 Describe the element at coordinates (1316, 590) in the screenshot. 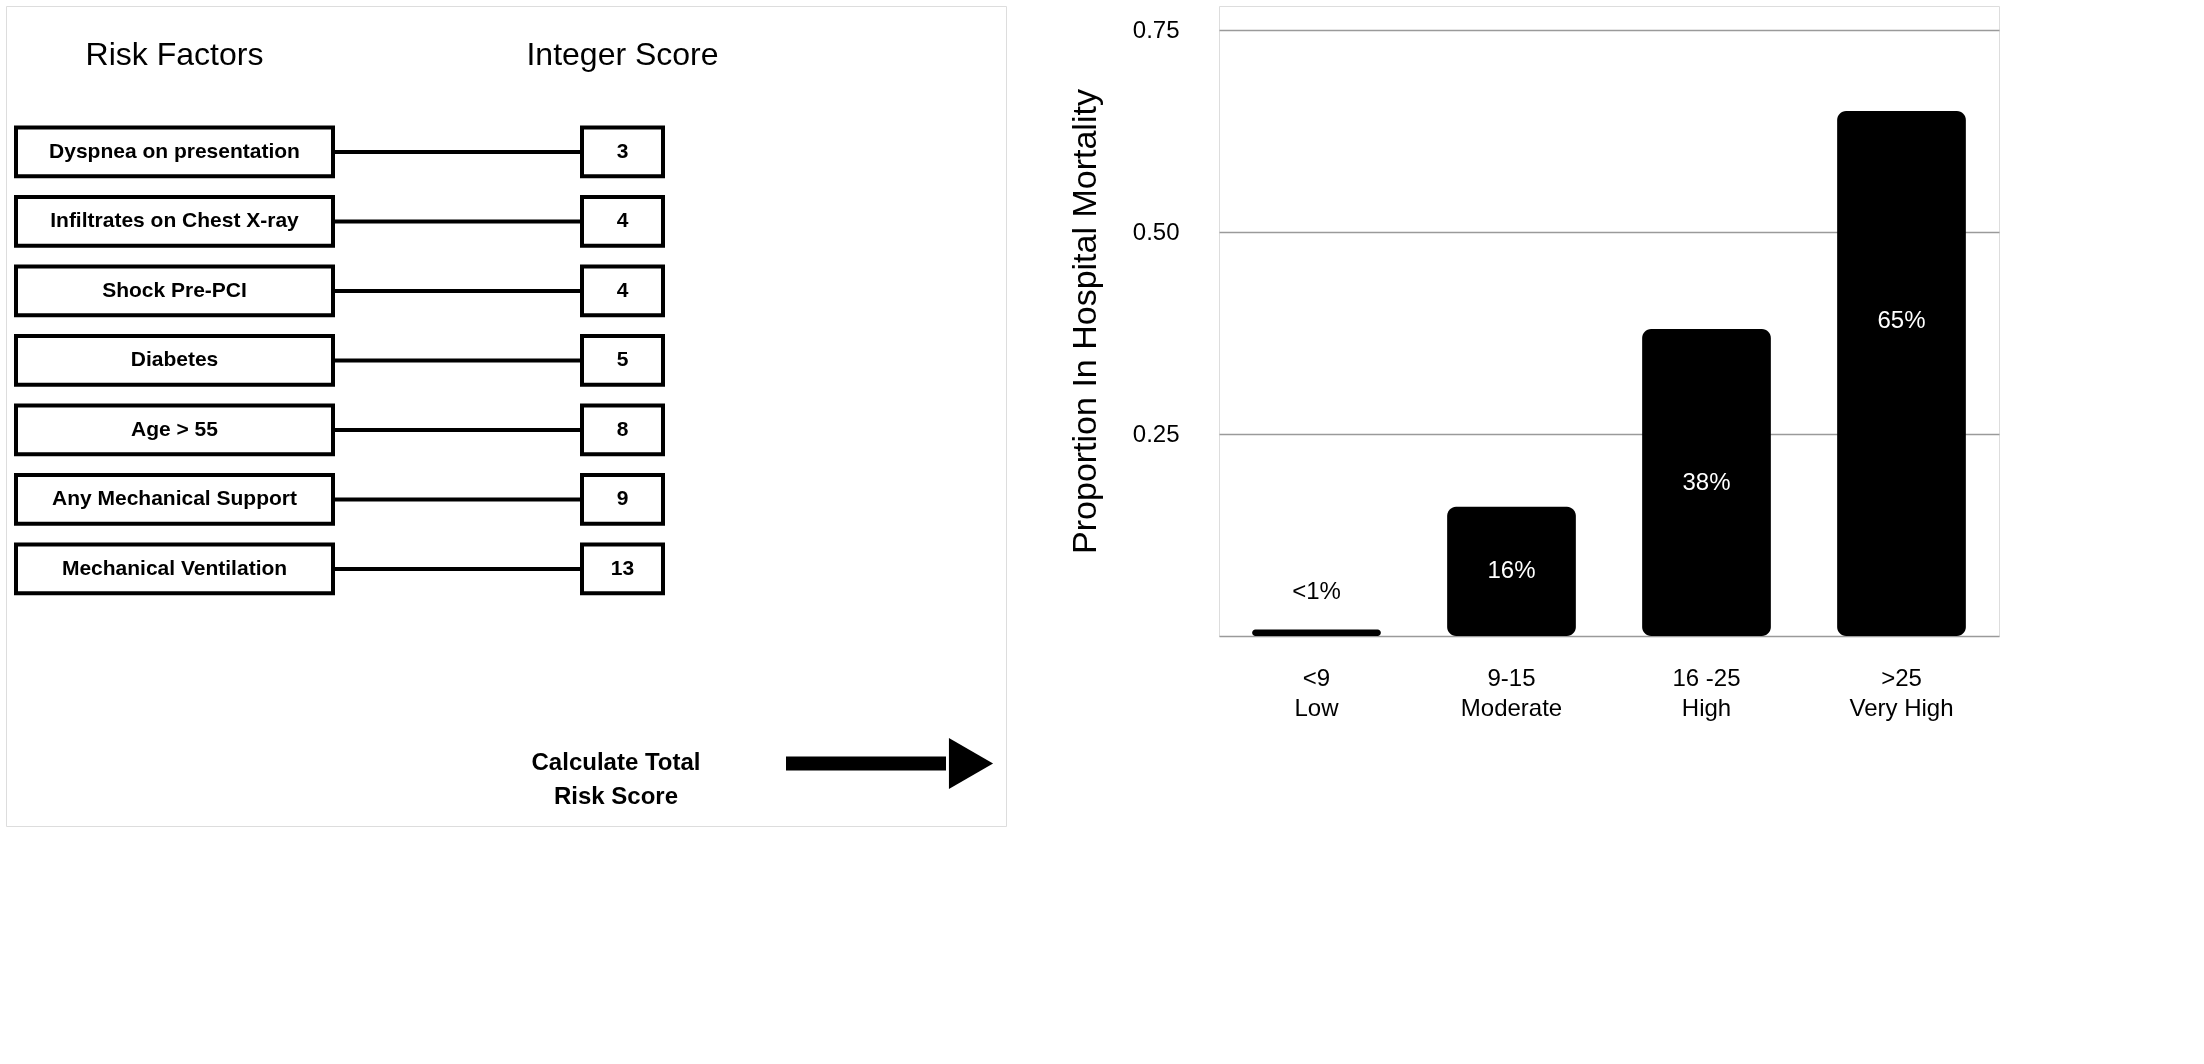

I see `data-label: <1%` at that location.